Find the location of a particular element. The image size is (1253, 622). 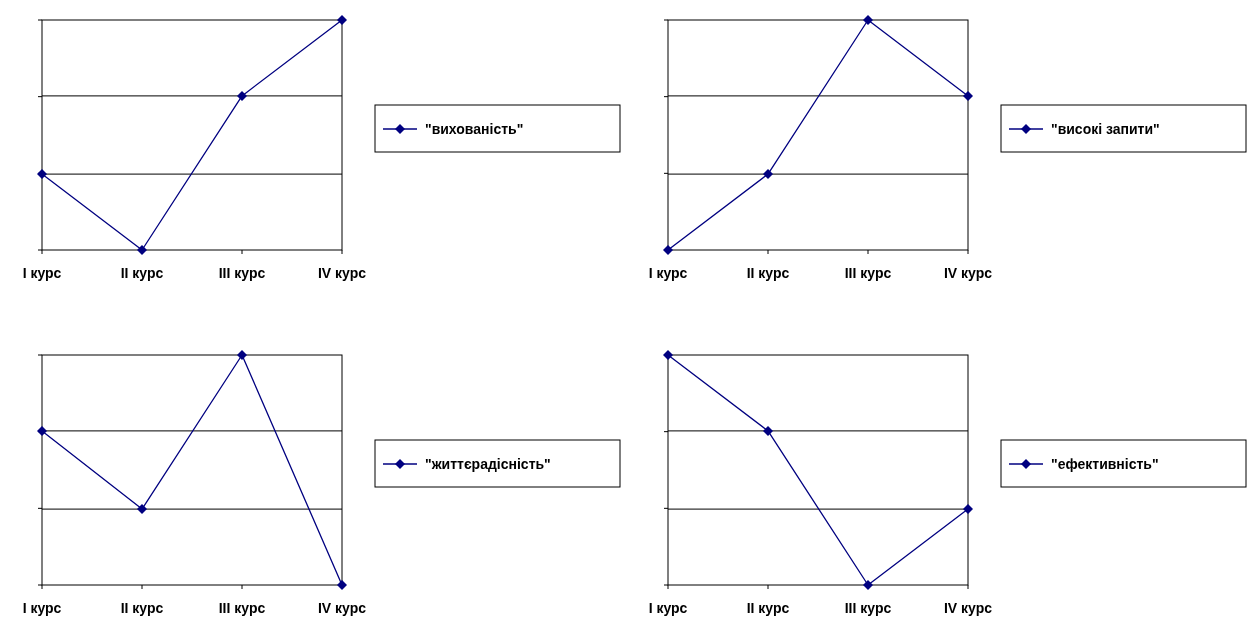

legend-label: "вихованість" is located at coordinates (474, 129).